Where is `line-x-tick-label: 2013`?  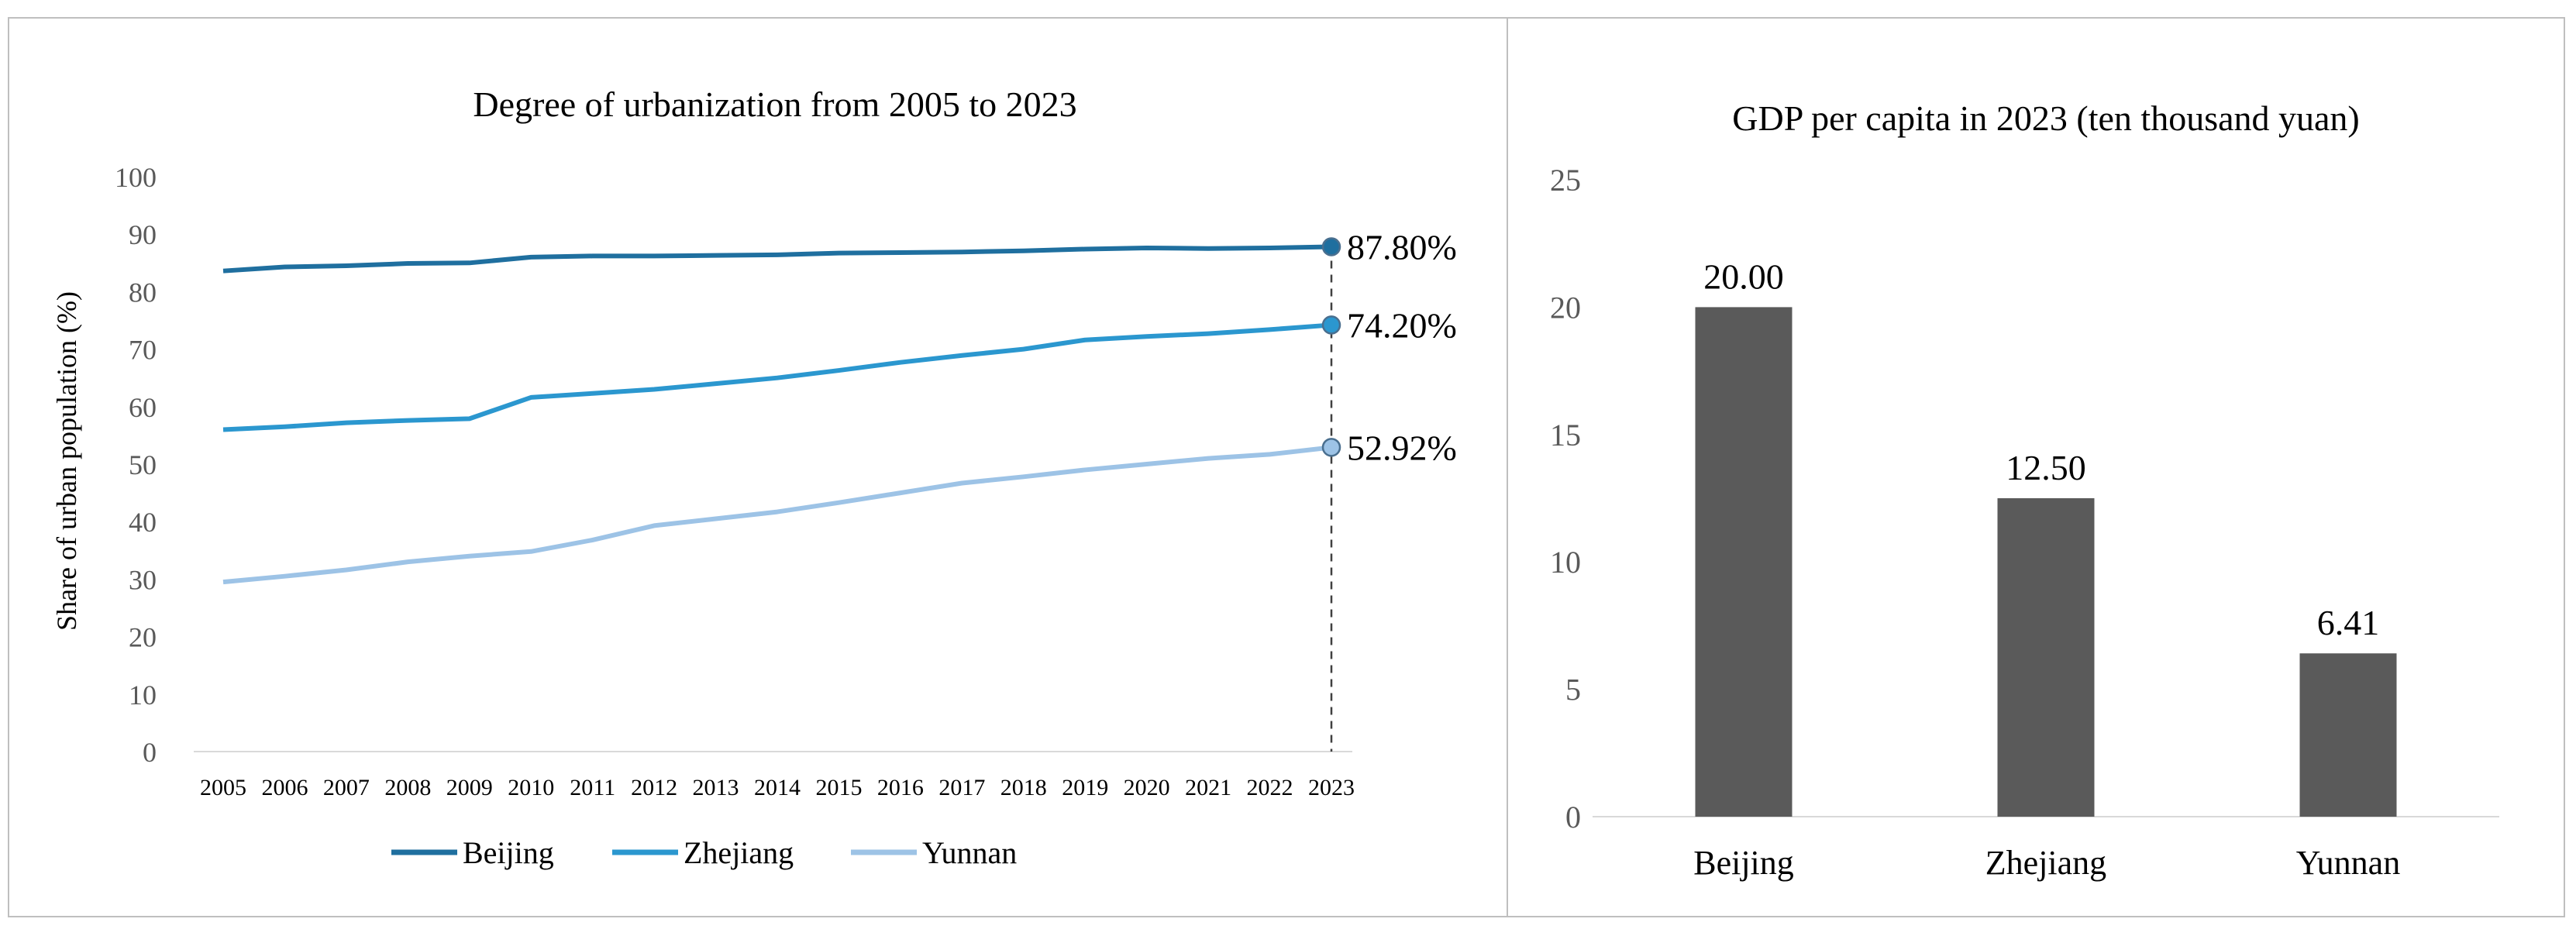 line-x-tick-label: 2013 is located at coordinates (716, 787).